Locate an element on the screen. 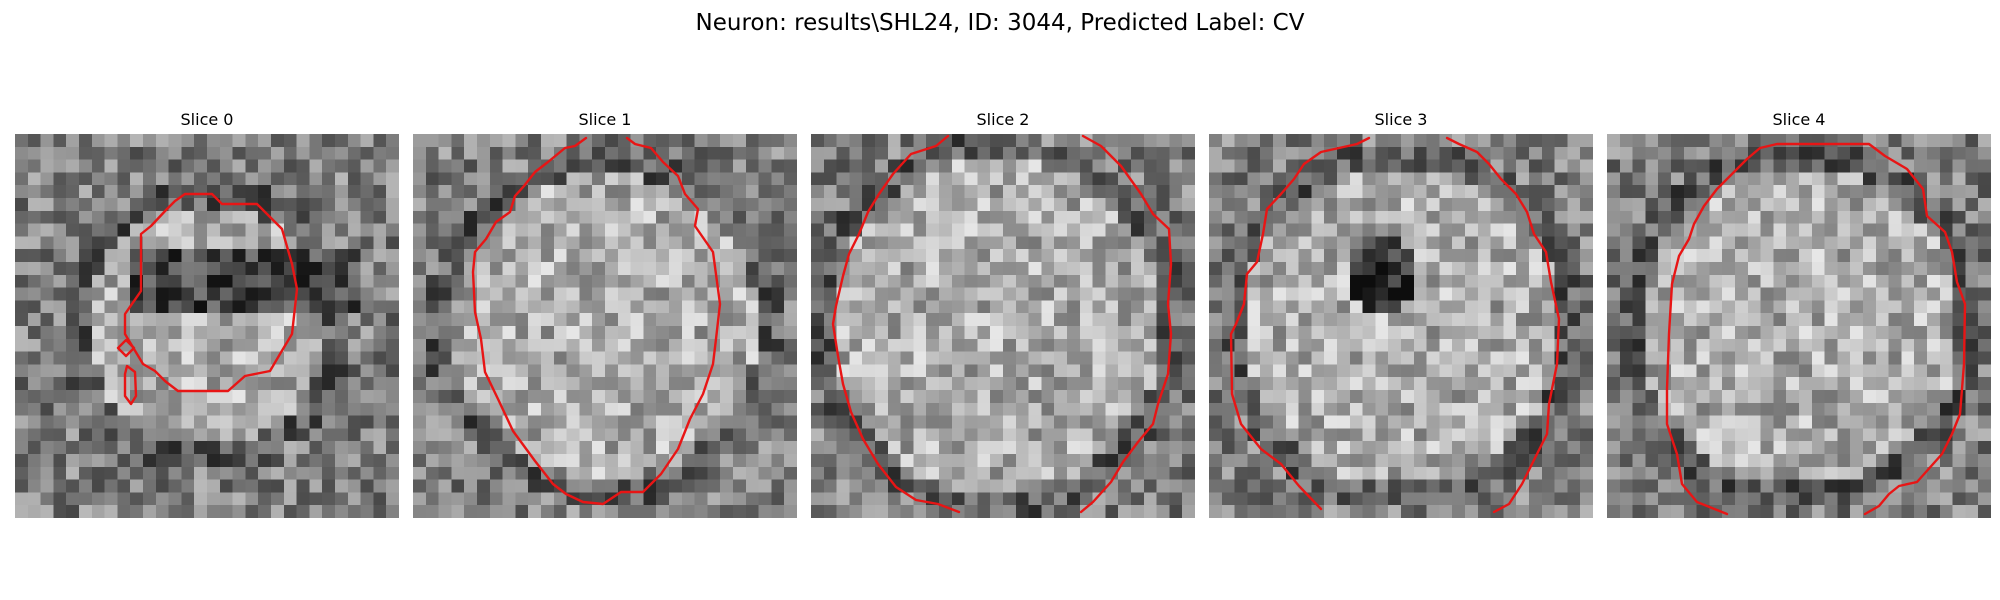 The height and width of the screenshot is (600, 2000). slice-title: Slice 4 is located at coordinates (1799, 119).